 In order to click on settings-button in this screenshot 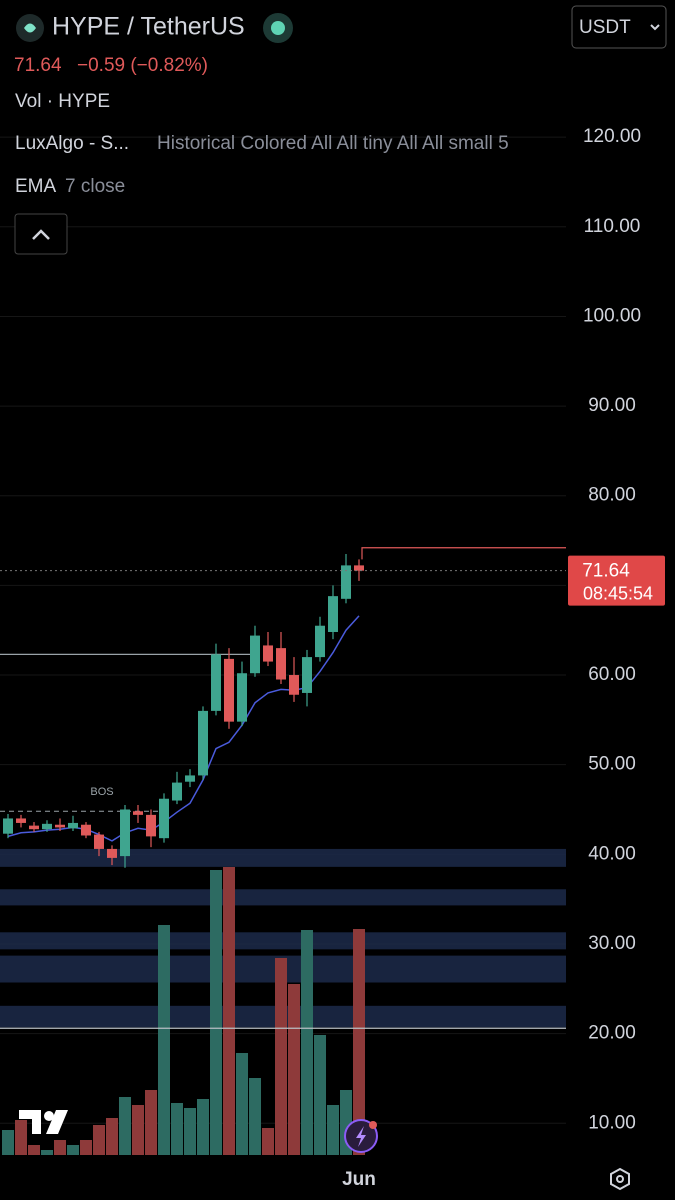, I will do `click(620, 1179)`.